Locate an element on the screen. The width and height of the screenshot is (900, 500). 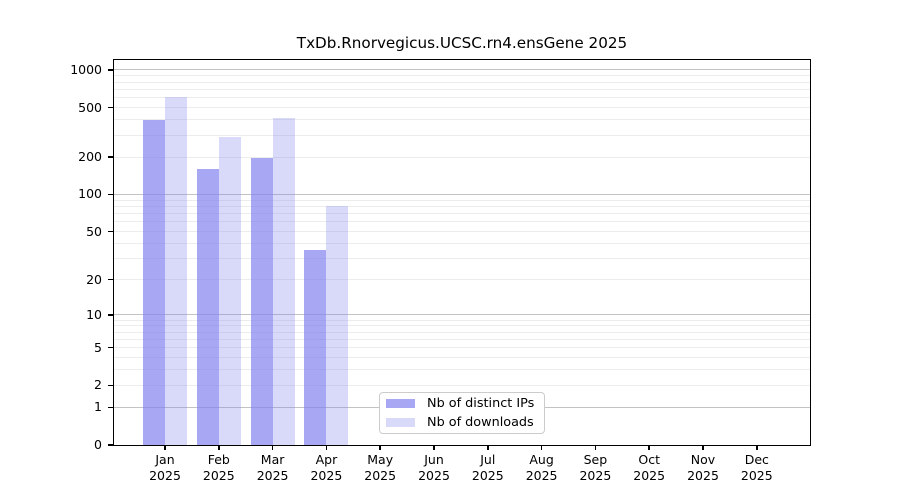
x-axis-tick-label: Oct 2025 is located at coordinates (649, 467).